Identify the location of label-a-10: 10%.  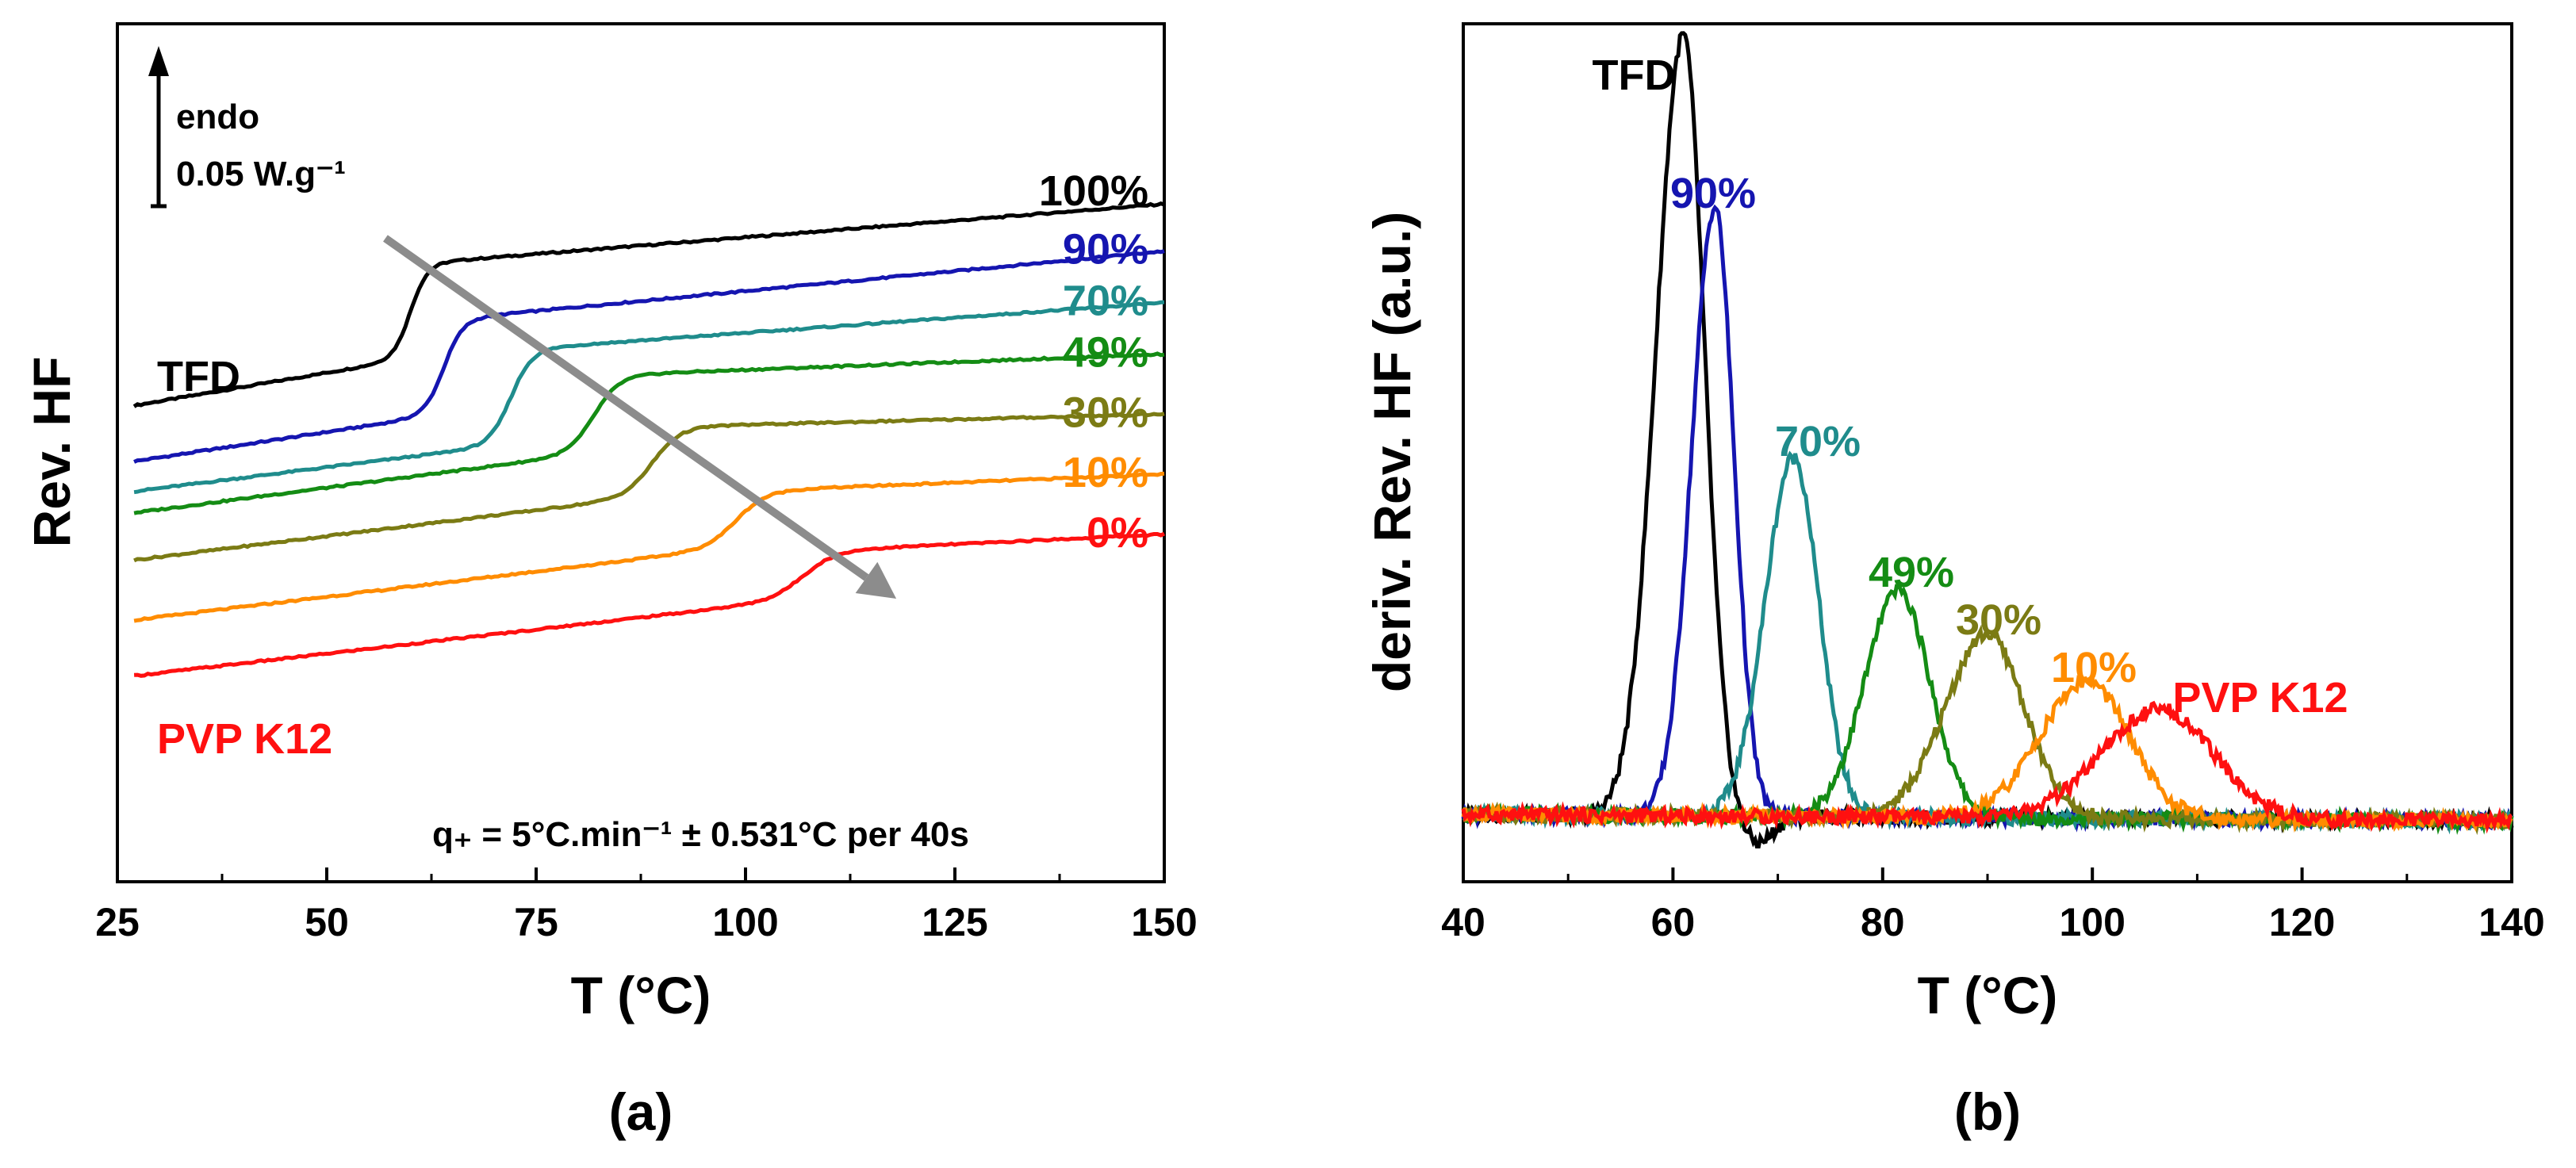
(1106, 472).